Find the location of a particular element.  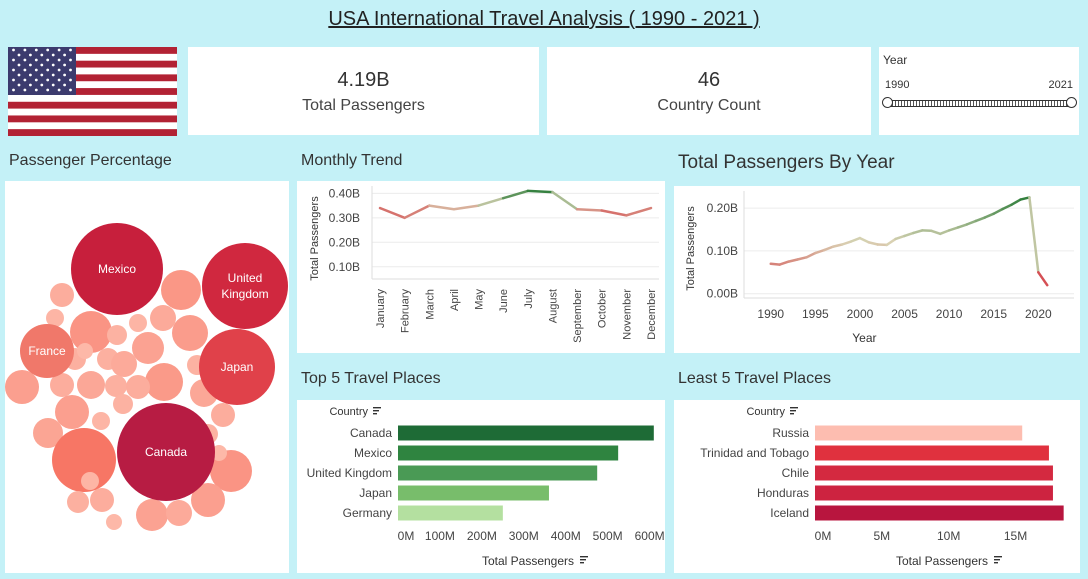

top5-xtick: 0M is located at coordinates (406, 536).